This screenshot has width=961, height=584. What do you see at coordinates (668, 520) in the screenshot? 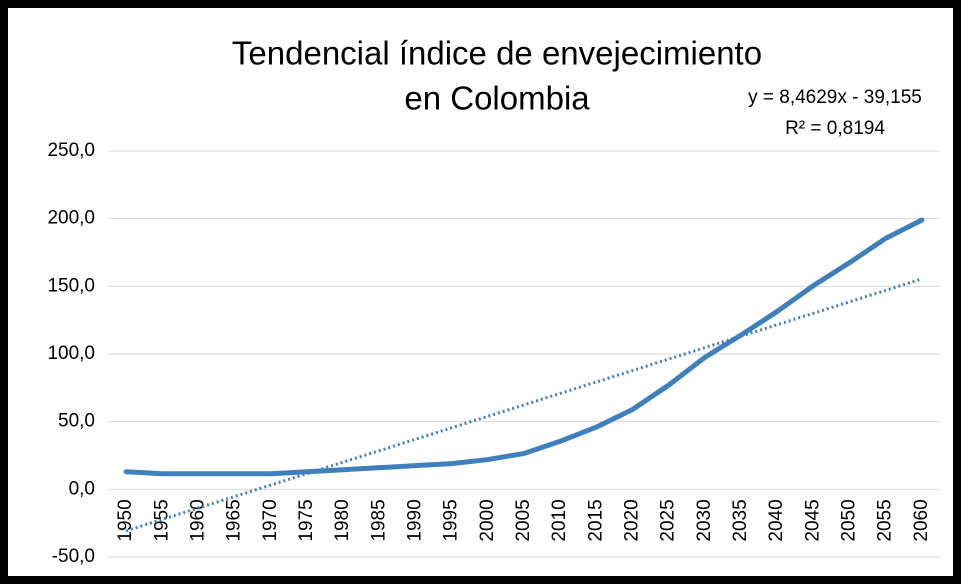
I see `x-tick-label: 2025` at bounding box center [668, 520].